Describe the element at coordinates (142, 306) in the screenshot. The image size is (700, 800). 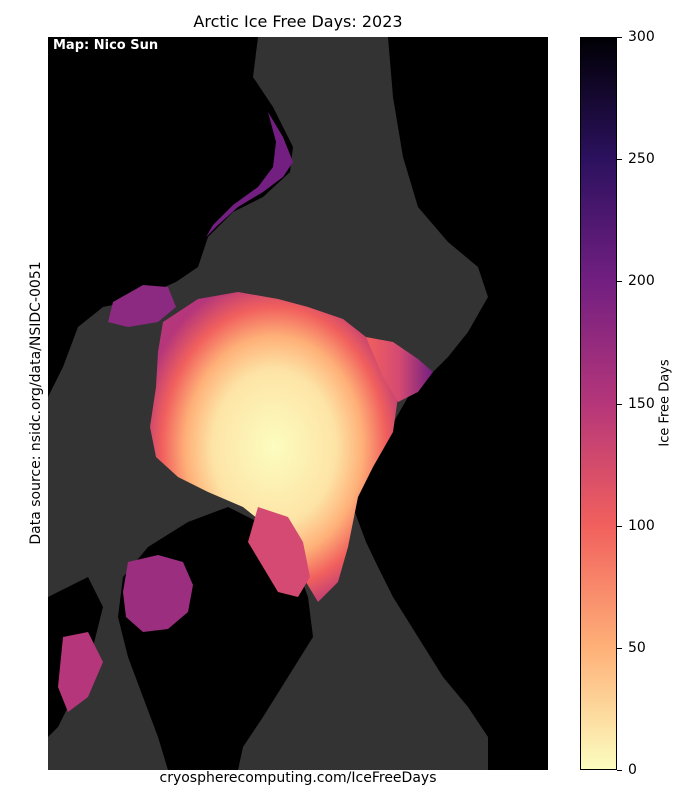
I see `ice-free-chukchi` at that location.